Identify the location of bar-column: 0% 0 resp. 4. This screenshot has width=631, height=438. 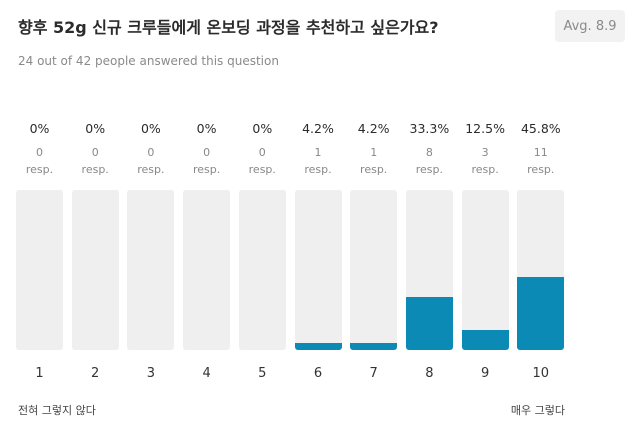
(207, 219).